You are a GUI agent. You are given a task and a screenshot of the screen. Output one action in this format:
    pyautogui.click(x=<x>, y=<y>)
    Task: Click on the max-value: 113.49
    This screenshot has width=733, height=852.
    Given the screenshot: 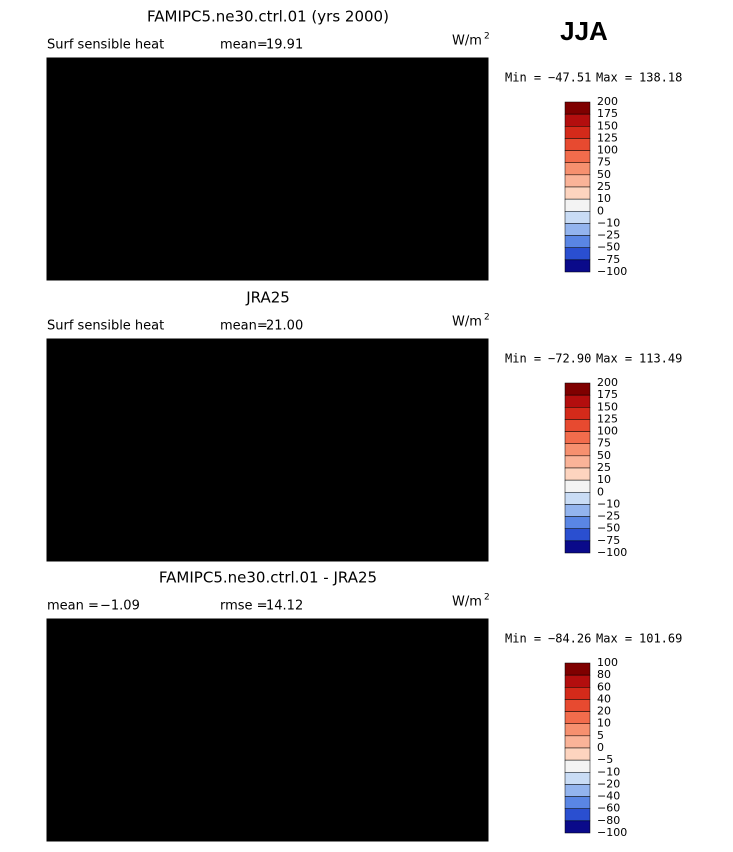 What is the action you would take?
    pyautogui.click(x=660, y=359)
    